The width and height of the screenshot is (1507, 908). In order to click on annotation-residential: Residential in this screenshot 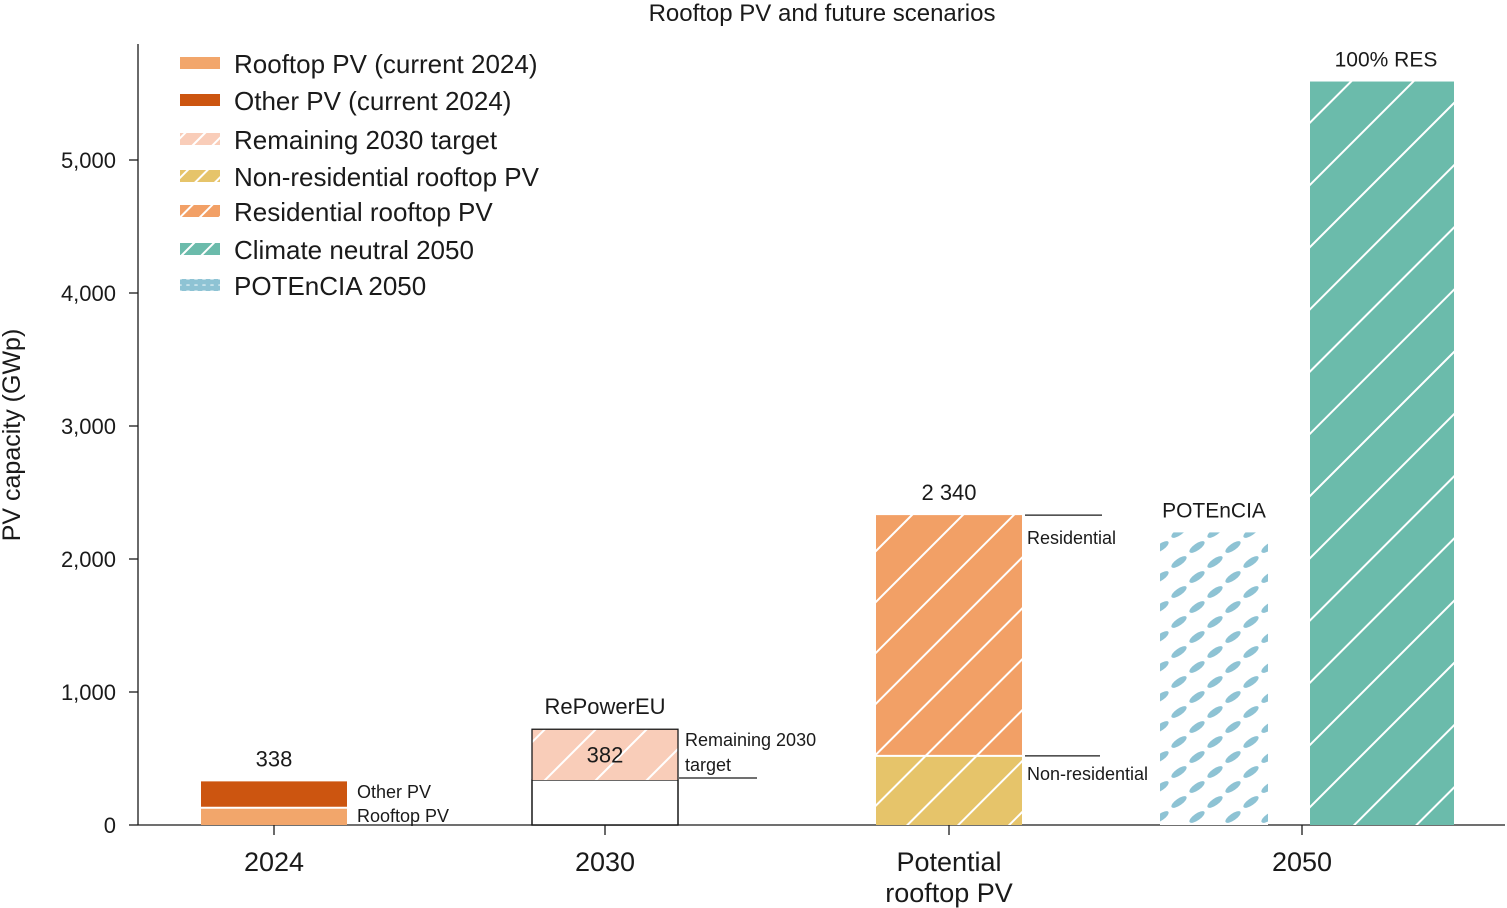, I will do `click(1071, 538)`.